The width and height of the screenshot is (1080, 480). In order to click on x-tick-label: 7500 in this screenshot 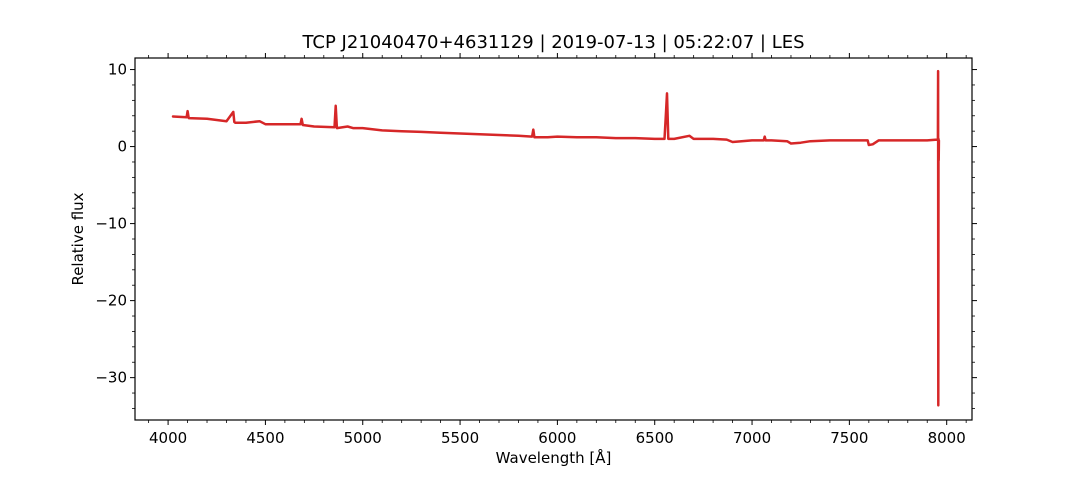, I will do `click(849, 438)`.